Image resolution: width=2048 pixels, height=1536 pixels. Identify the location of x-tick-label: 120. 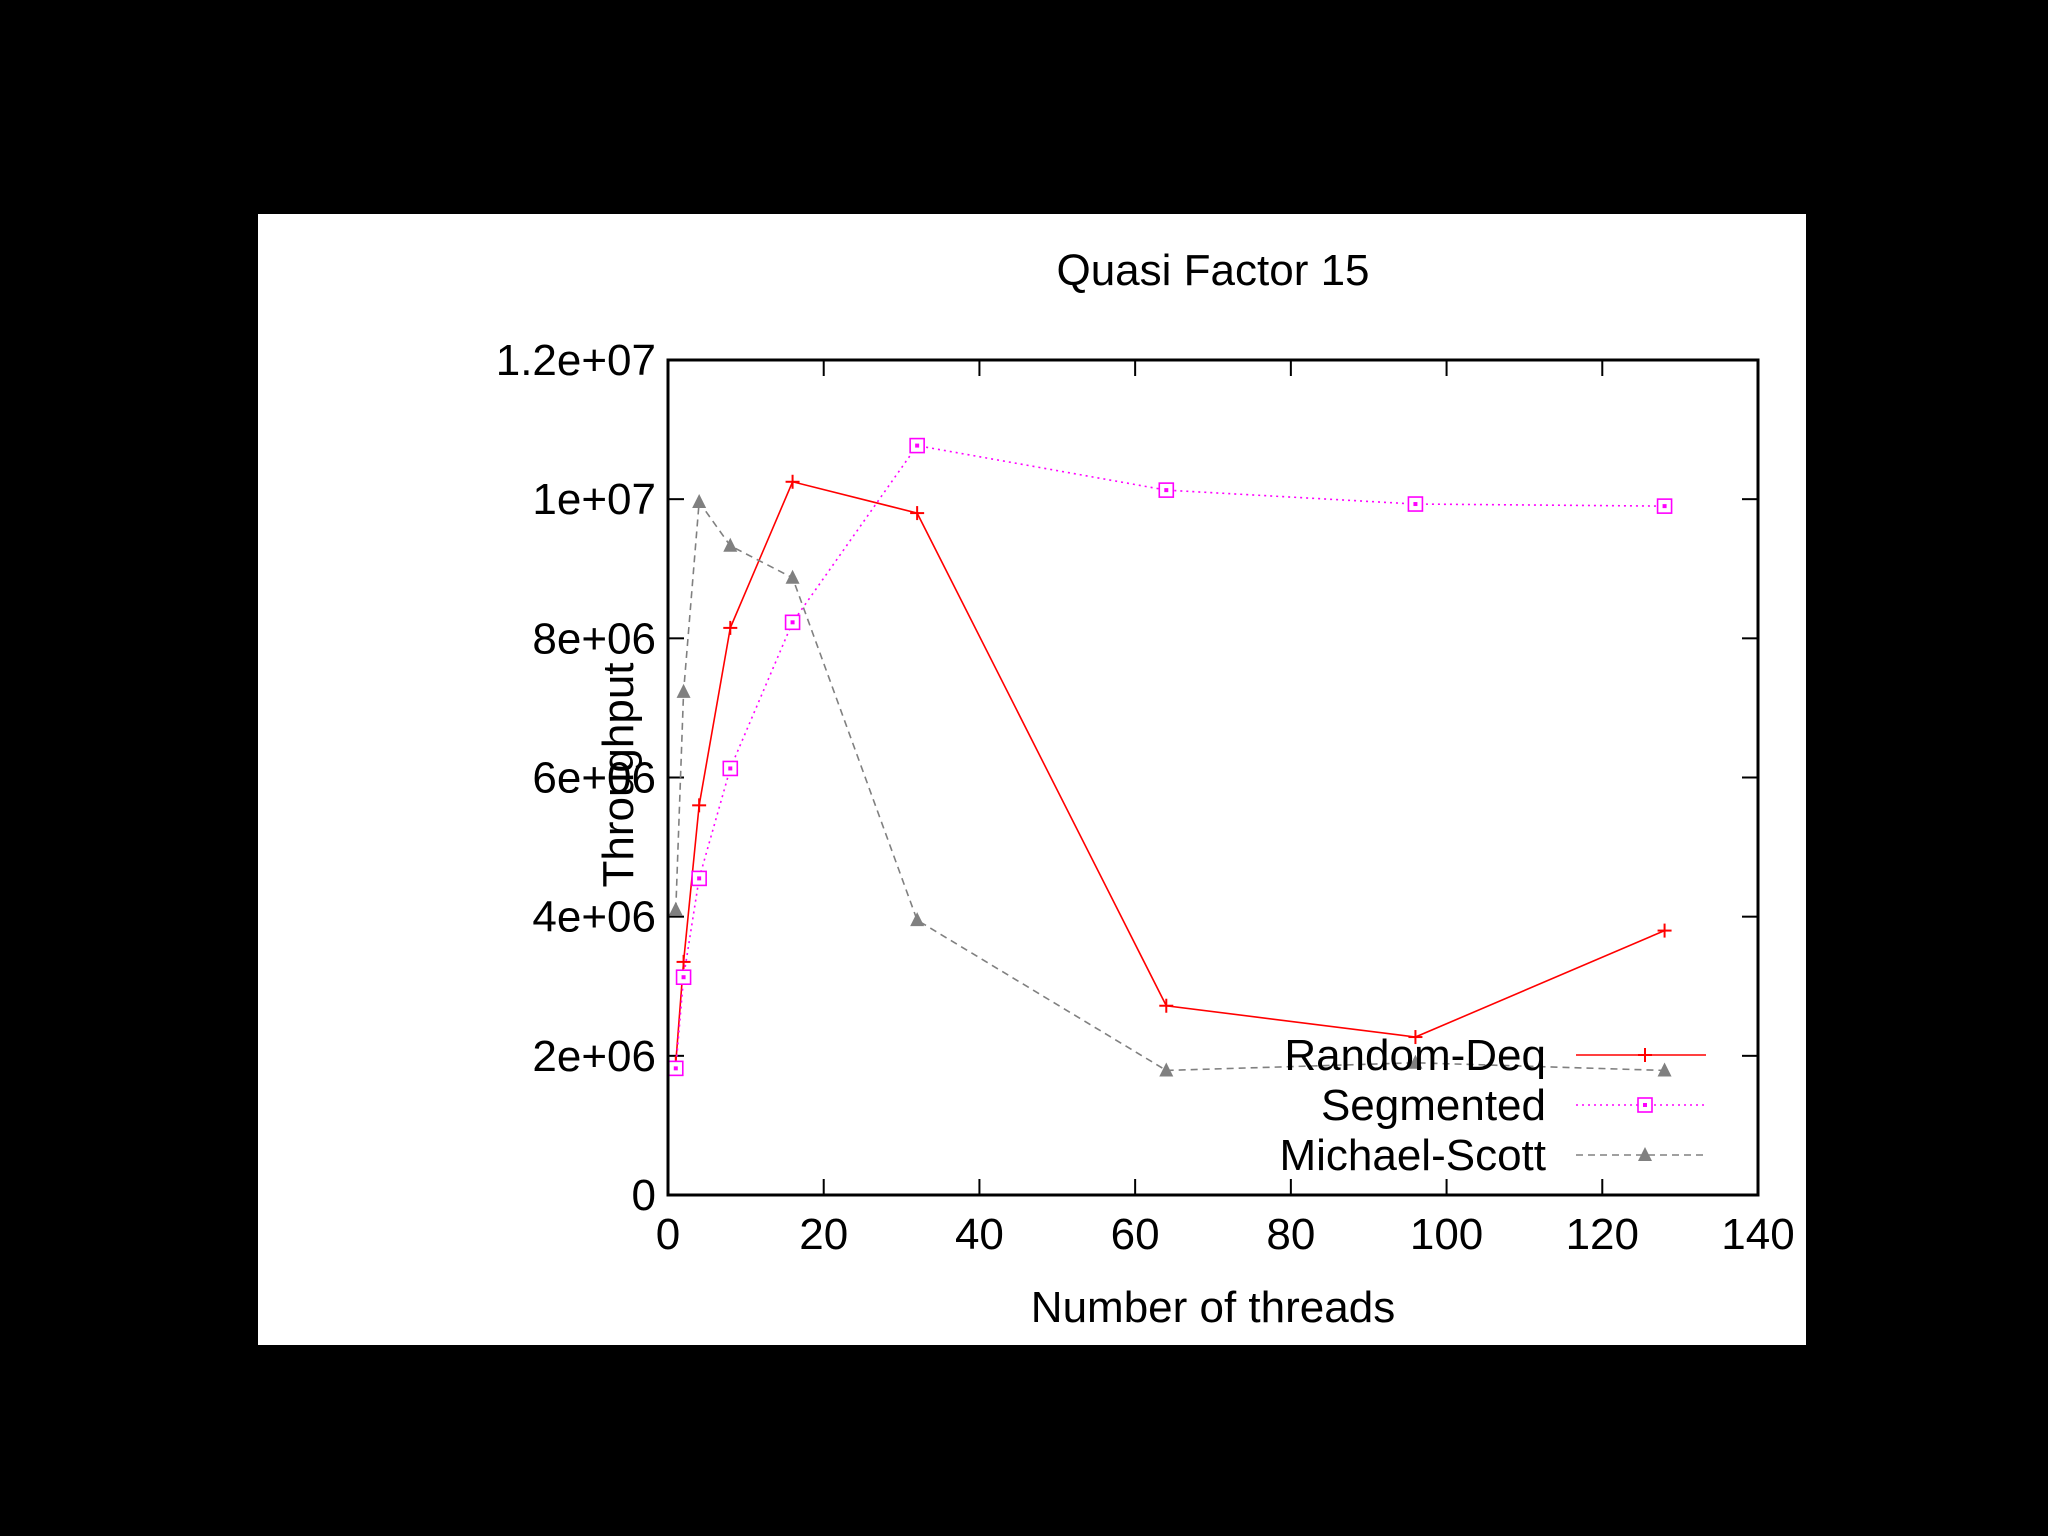
(1602, 1234).